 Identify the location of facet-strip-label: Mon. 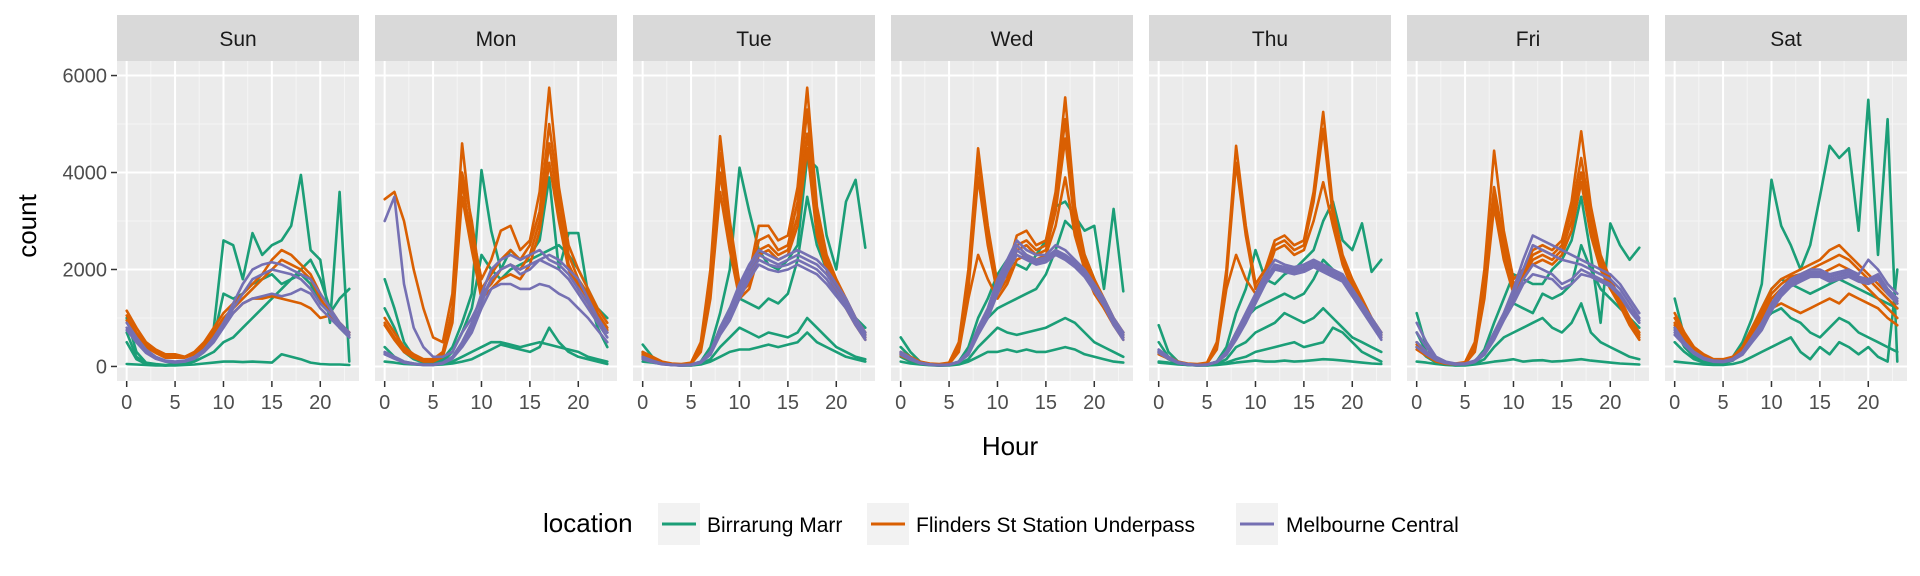
(496, 39).